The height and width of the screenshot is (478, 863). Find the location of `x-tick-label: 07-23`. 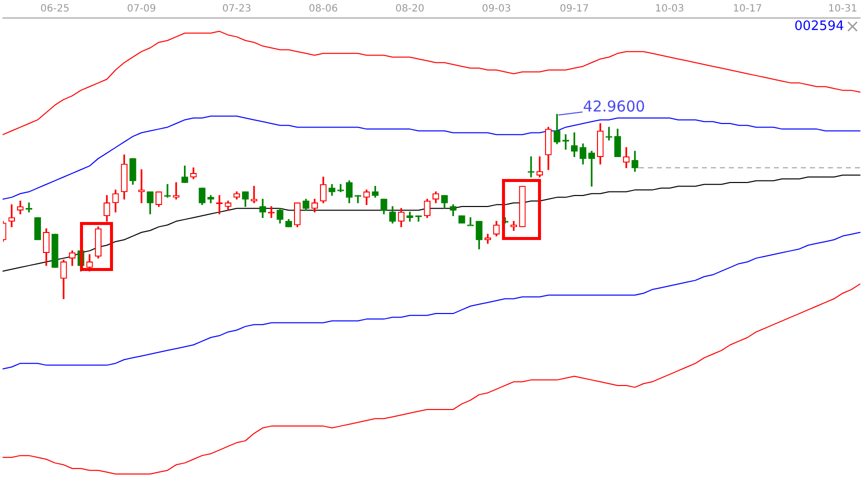

x-tick-label: 07-23 is located at coordinates (237, 9).